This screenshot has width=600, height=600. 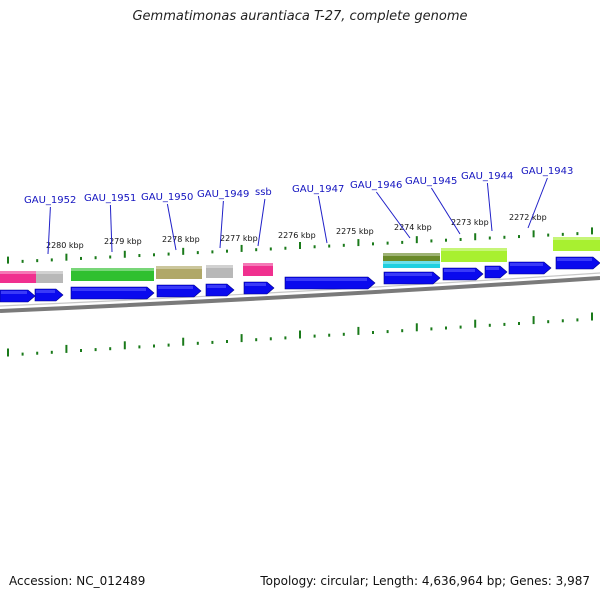 I want to click on gene-label: GAU_1945, so click(x=431, y=181).